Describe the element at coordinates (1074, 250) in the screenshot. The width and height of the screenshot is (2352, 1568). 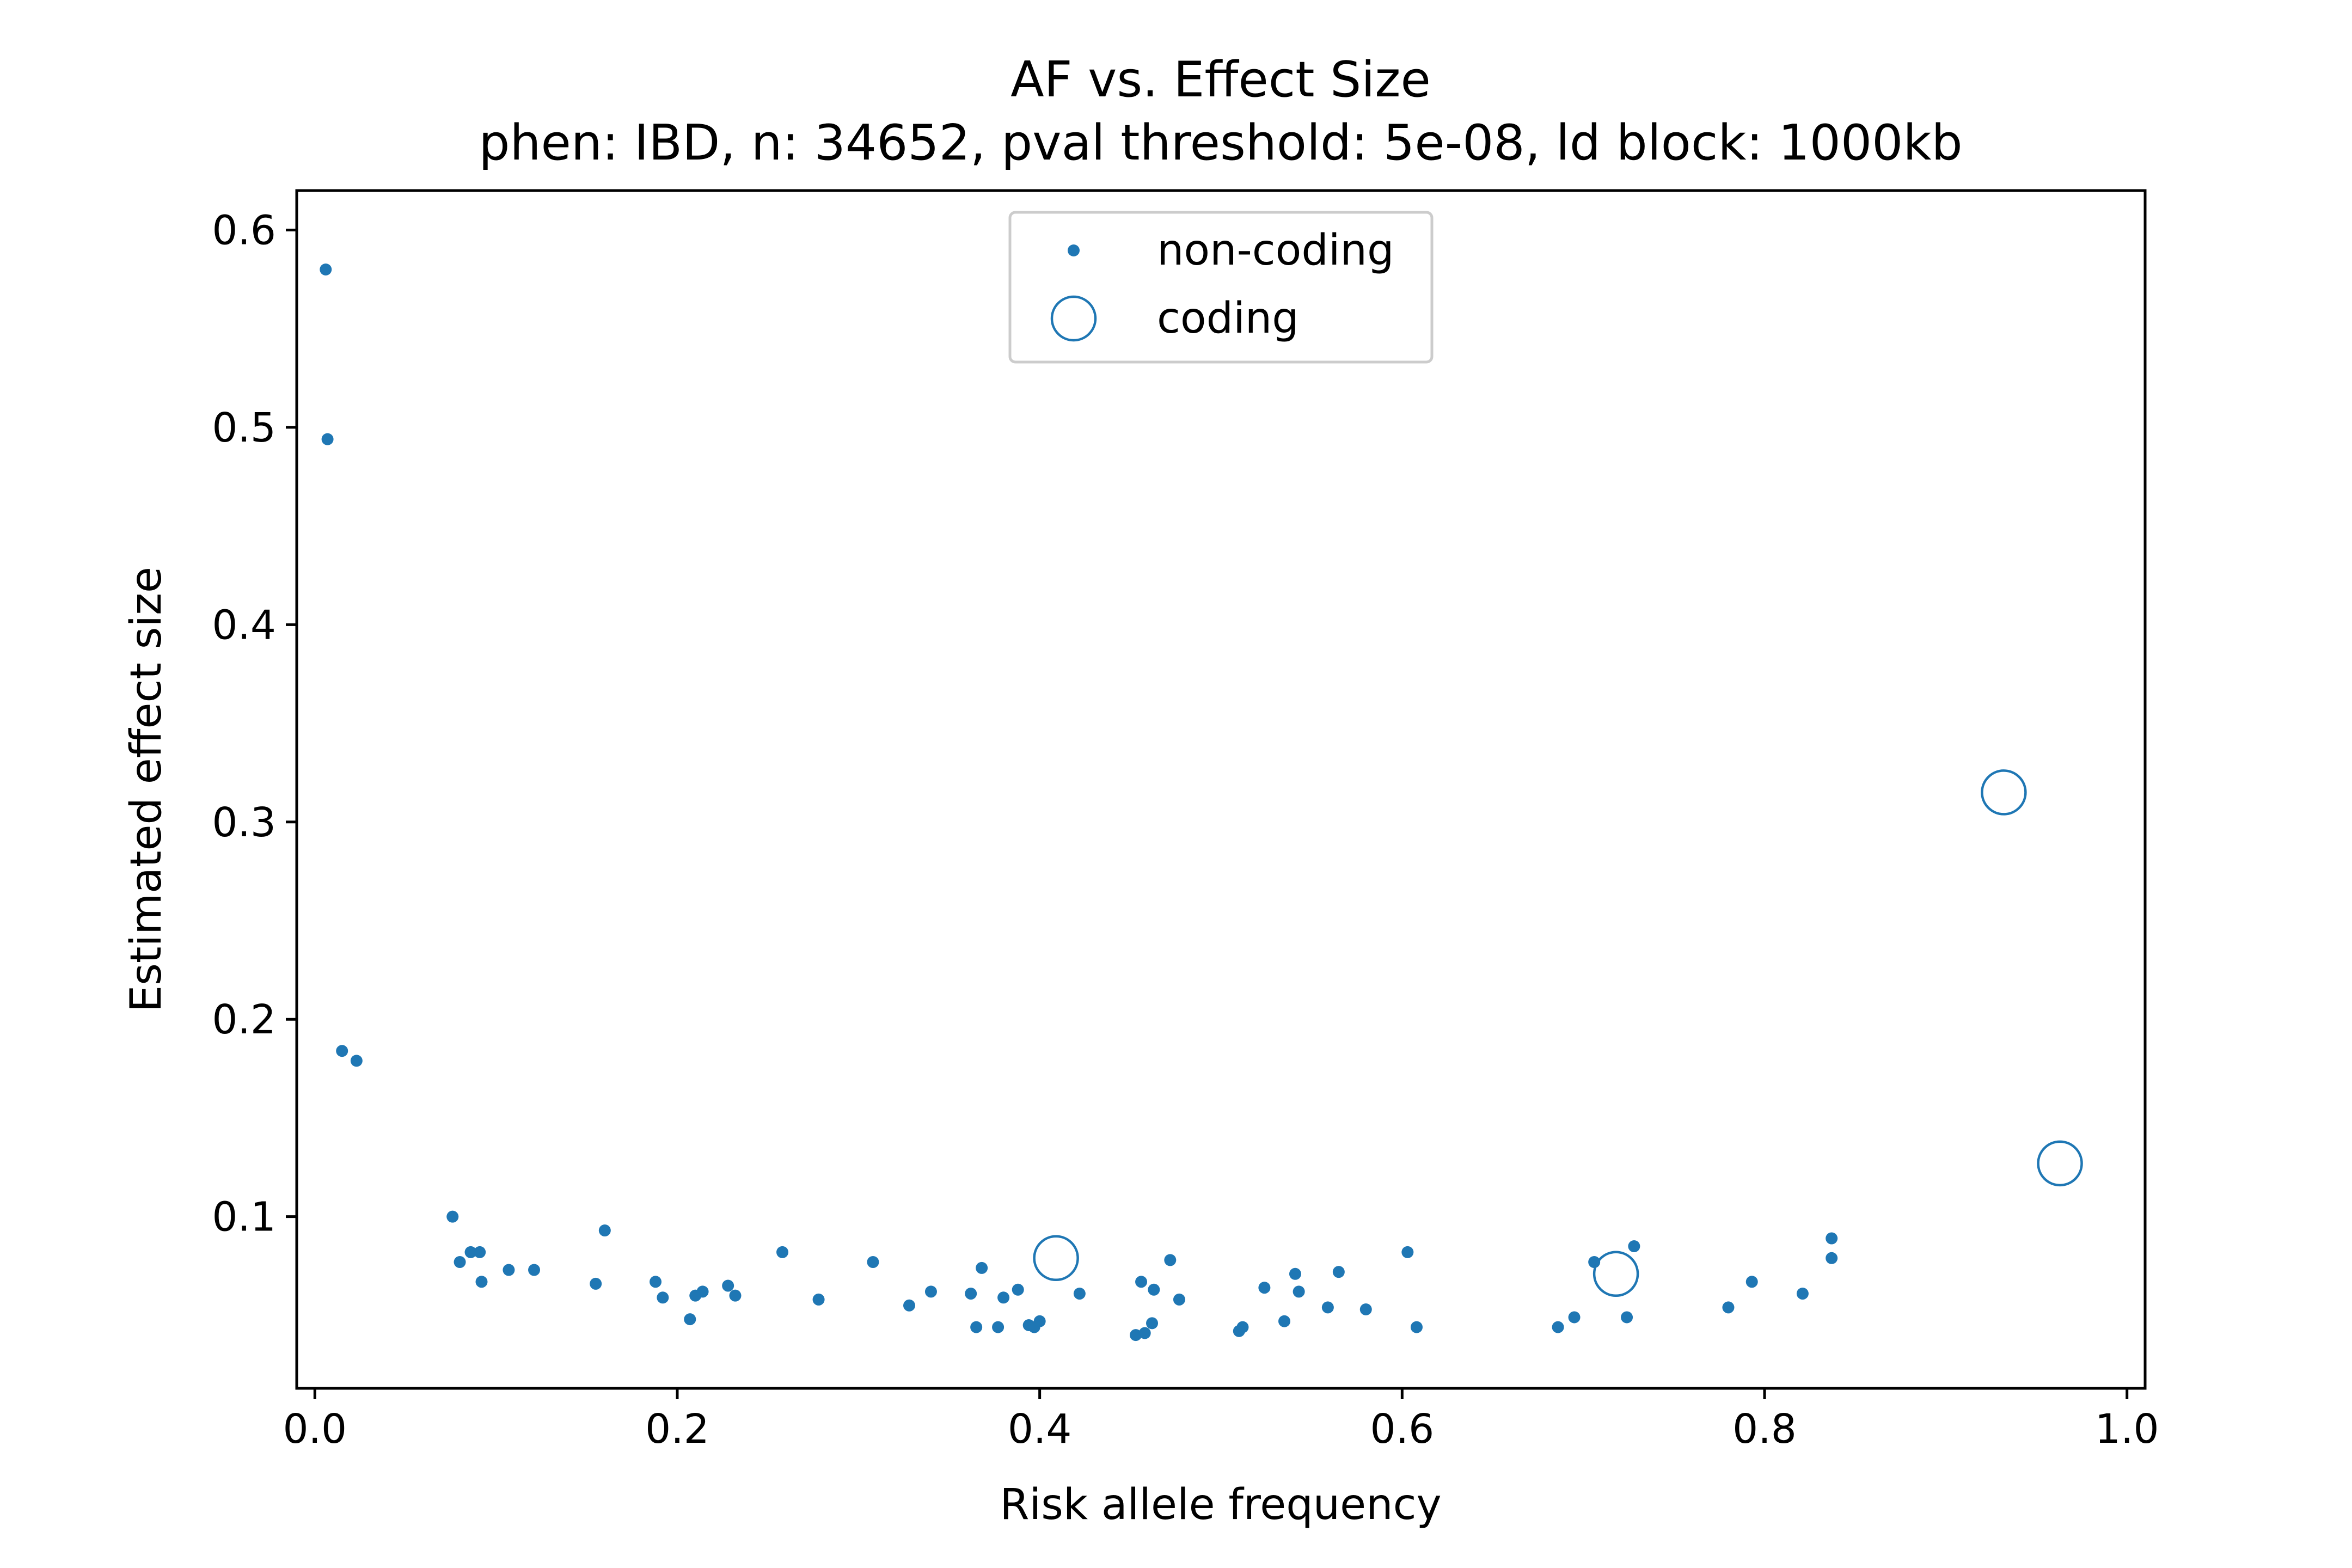
I see `legend-marker-non-coding` at that location.